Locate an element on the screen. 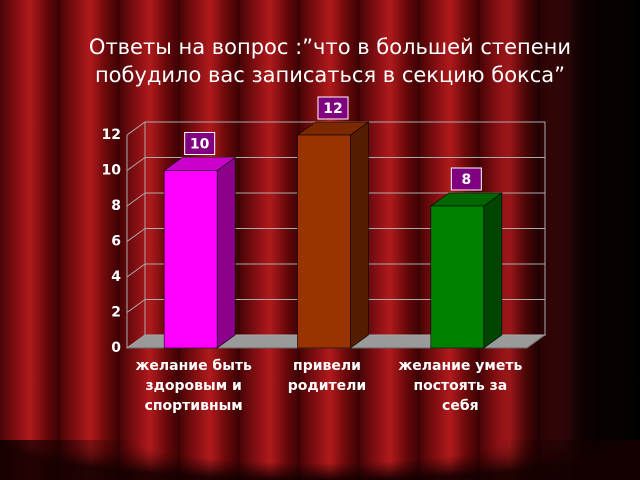 This screenshot has height=480, width=640. value-label: 12 is located at coordinates (332, 109).